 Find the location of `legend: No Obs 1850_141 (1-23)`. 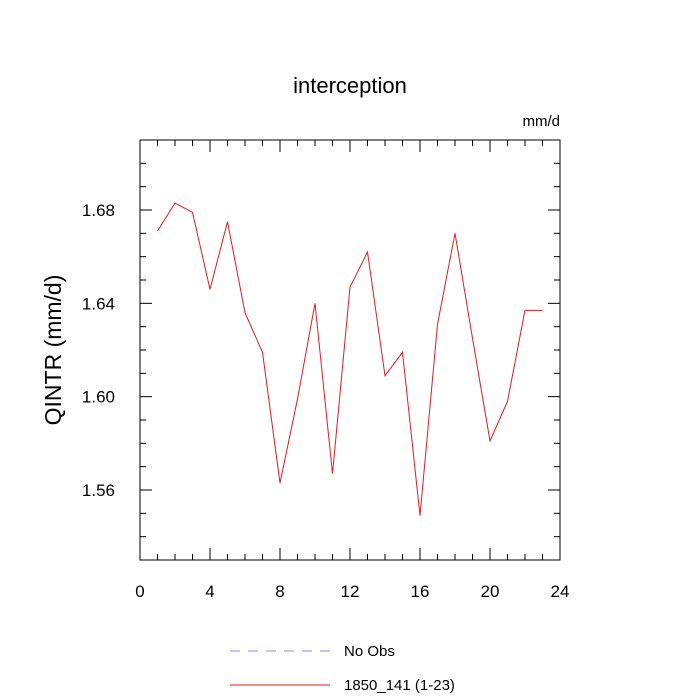

legend: No Obs 1850_141 (1-23) is located at coordinates (342, 668).